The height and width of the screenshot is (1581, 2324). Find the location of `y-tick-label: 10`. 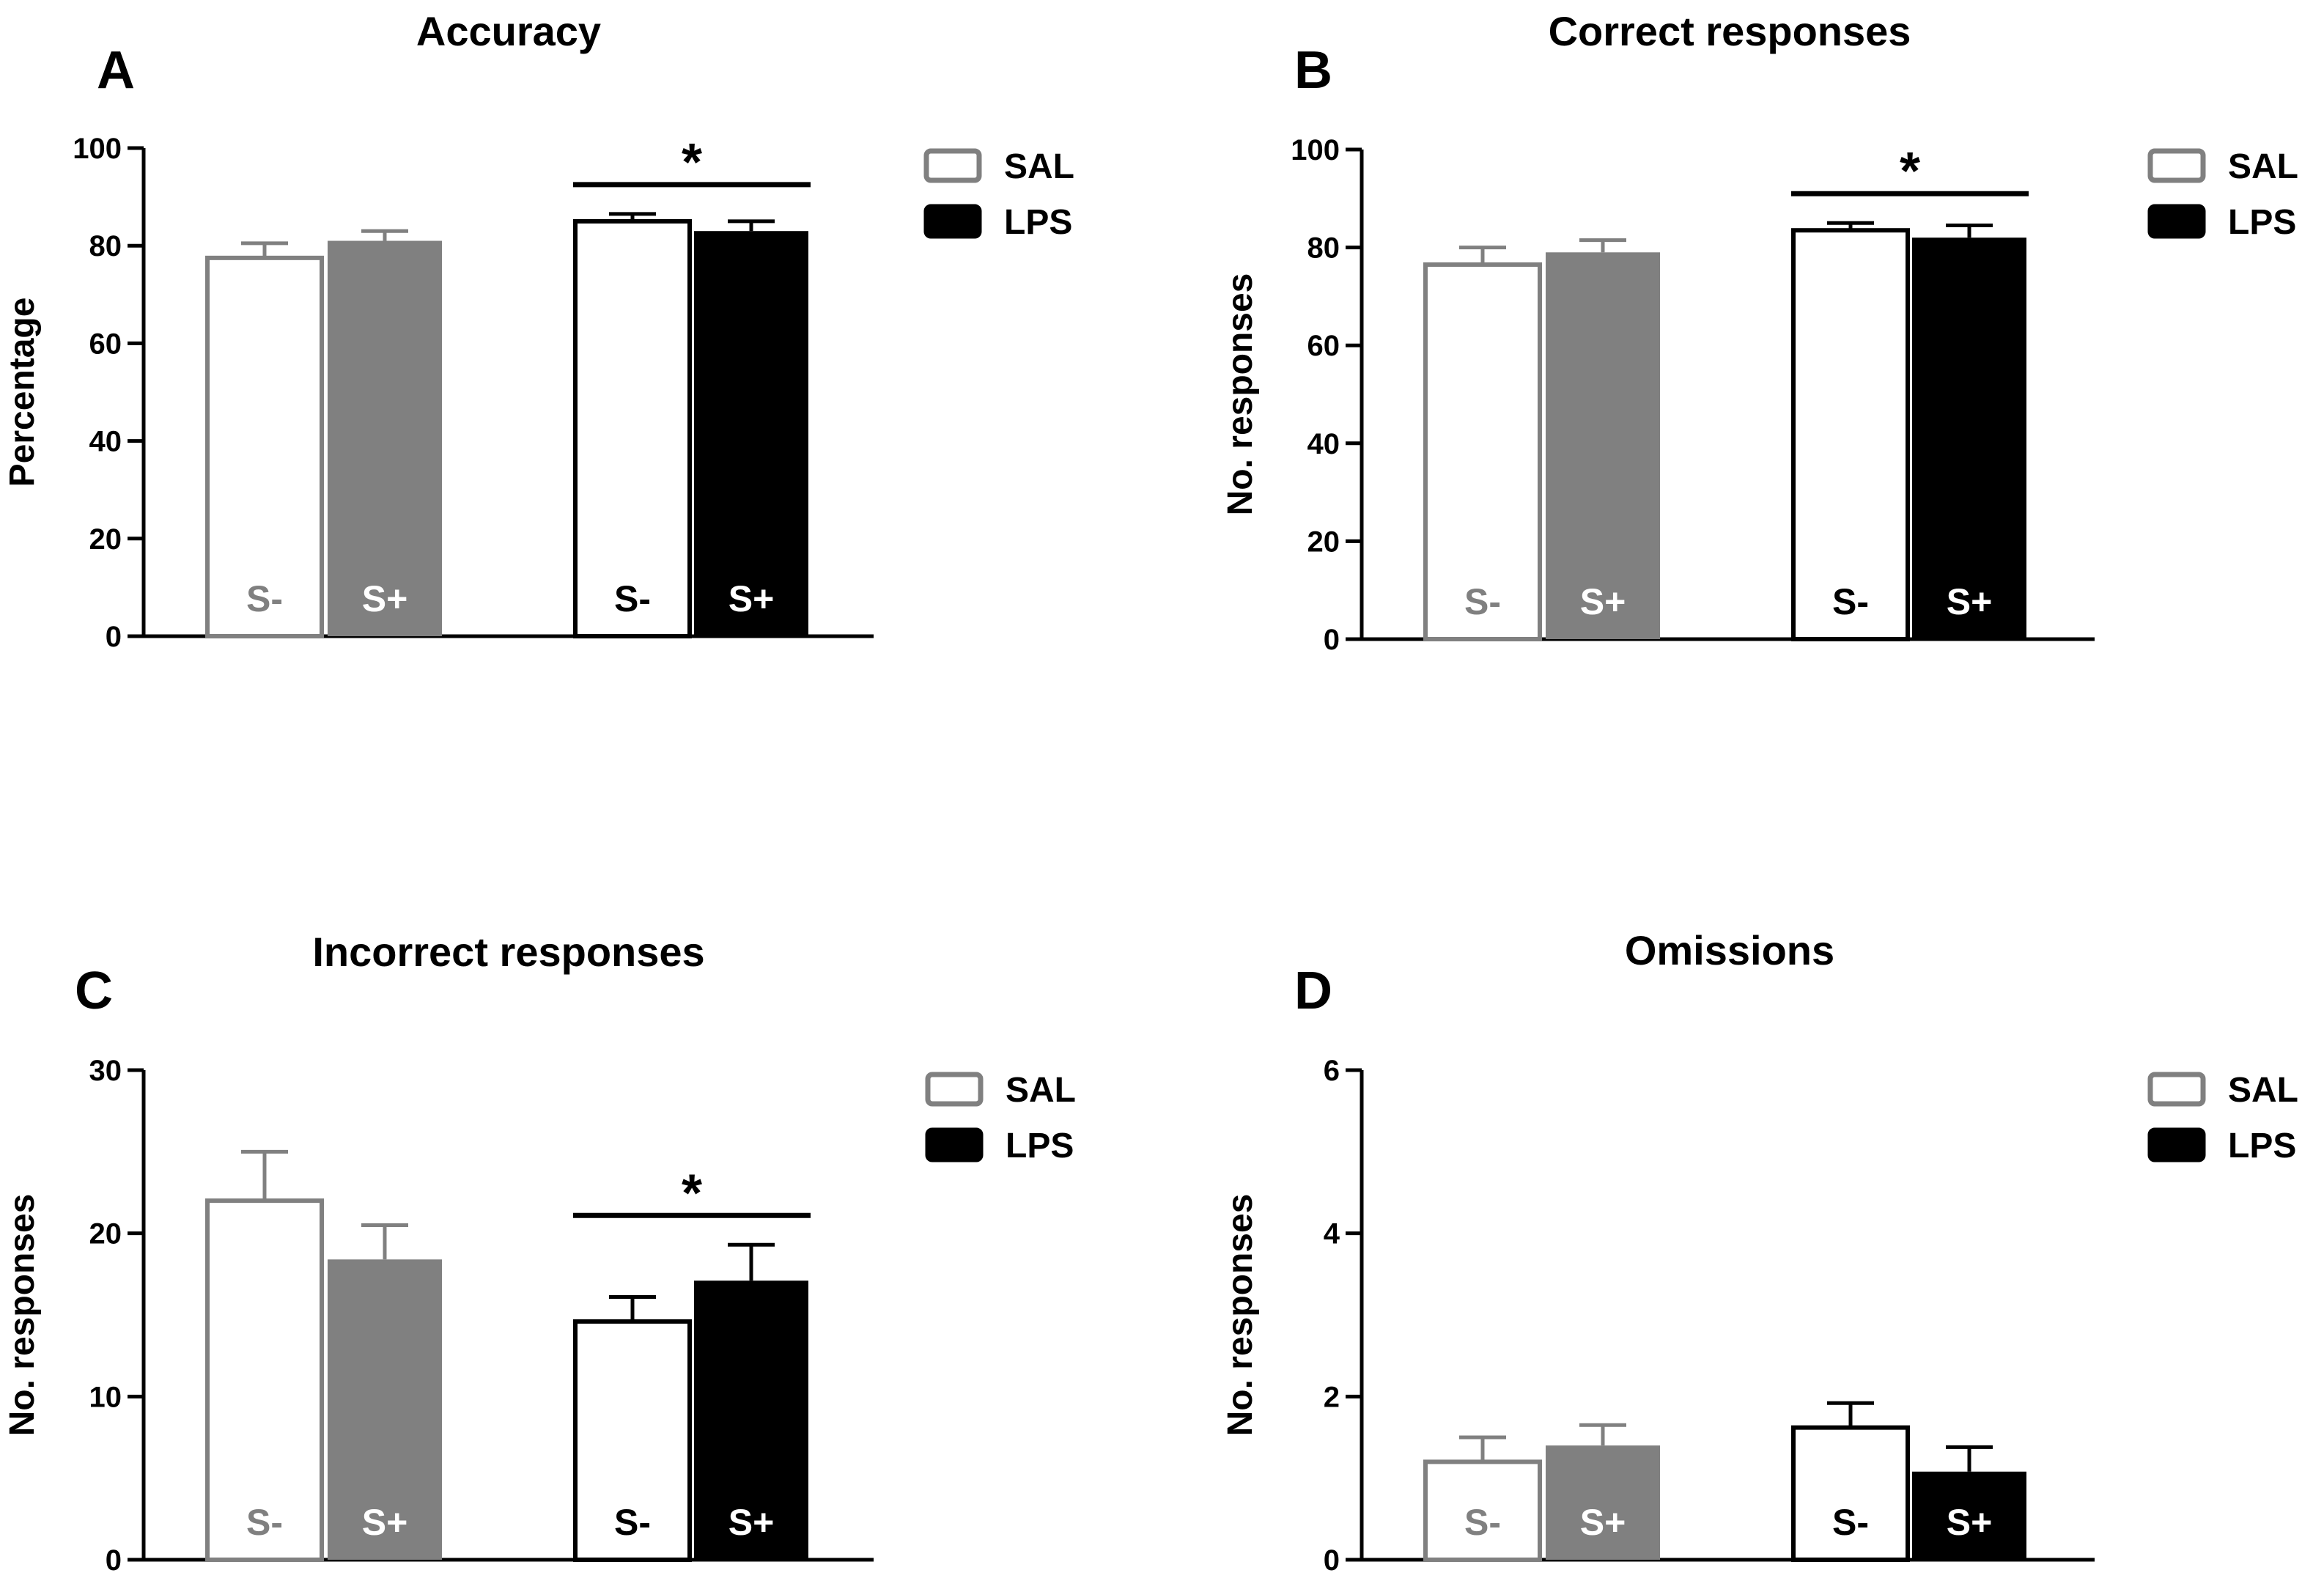

y-tick-label: 10 is located at coordinates (105, 1397).